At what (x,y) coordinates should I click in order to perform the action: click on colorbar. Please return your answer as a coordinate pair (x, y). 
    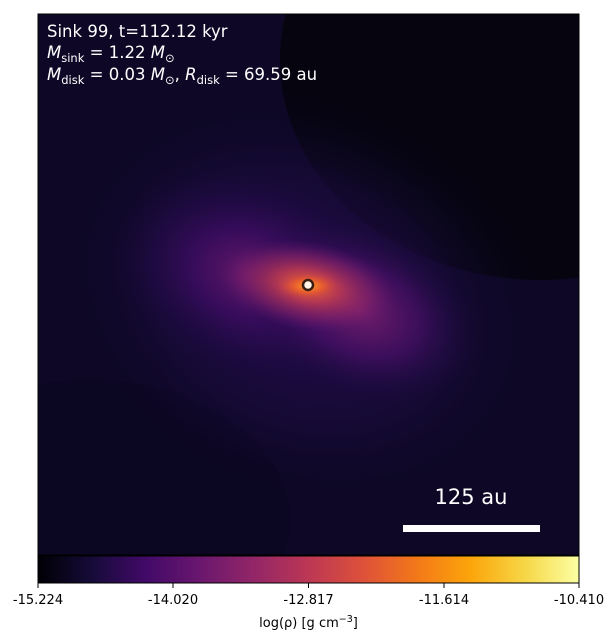
    Looking at the image, I should click on (308, 569).